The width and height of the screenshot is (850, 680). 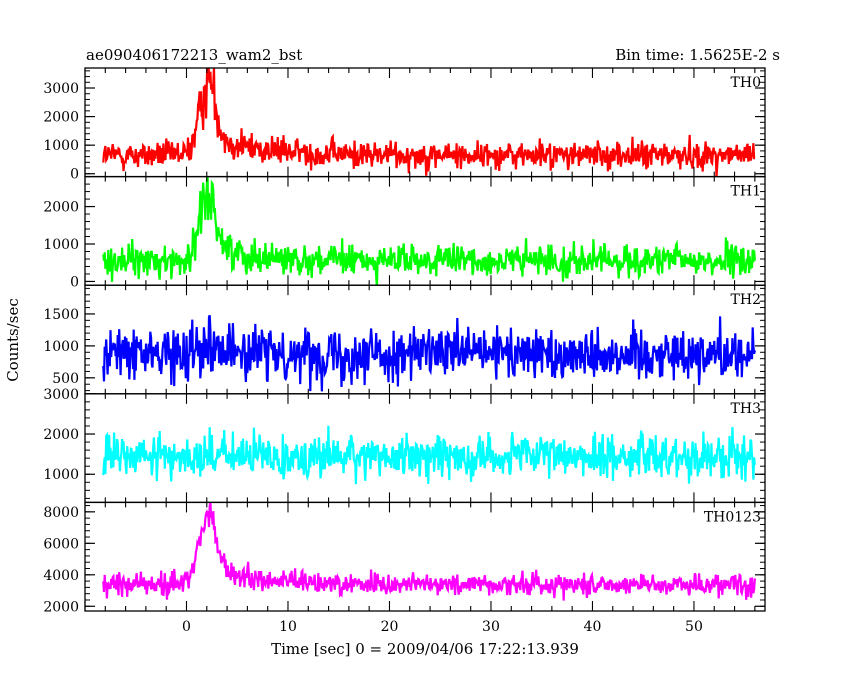 I want to click on series-th0123, so click(x=429, y=551).